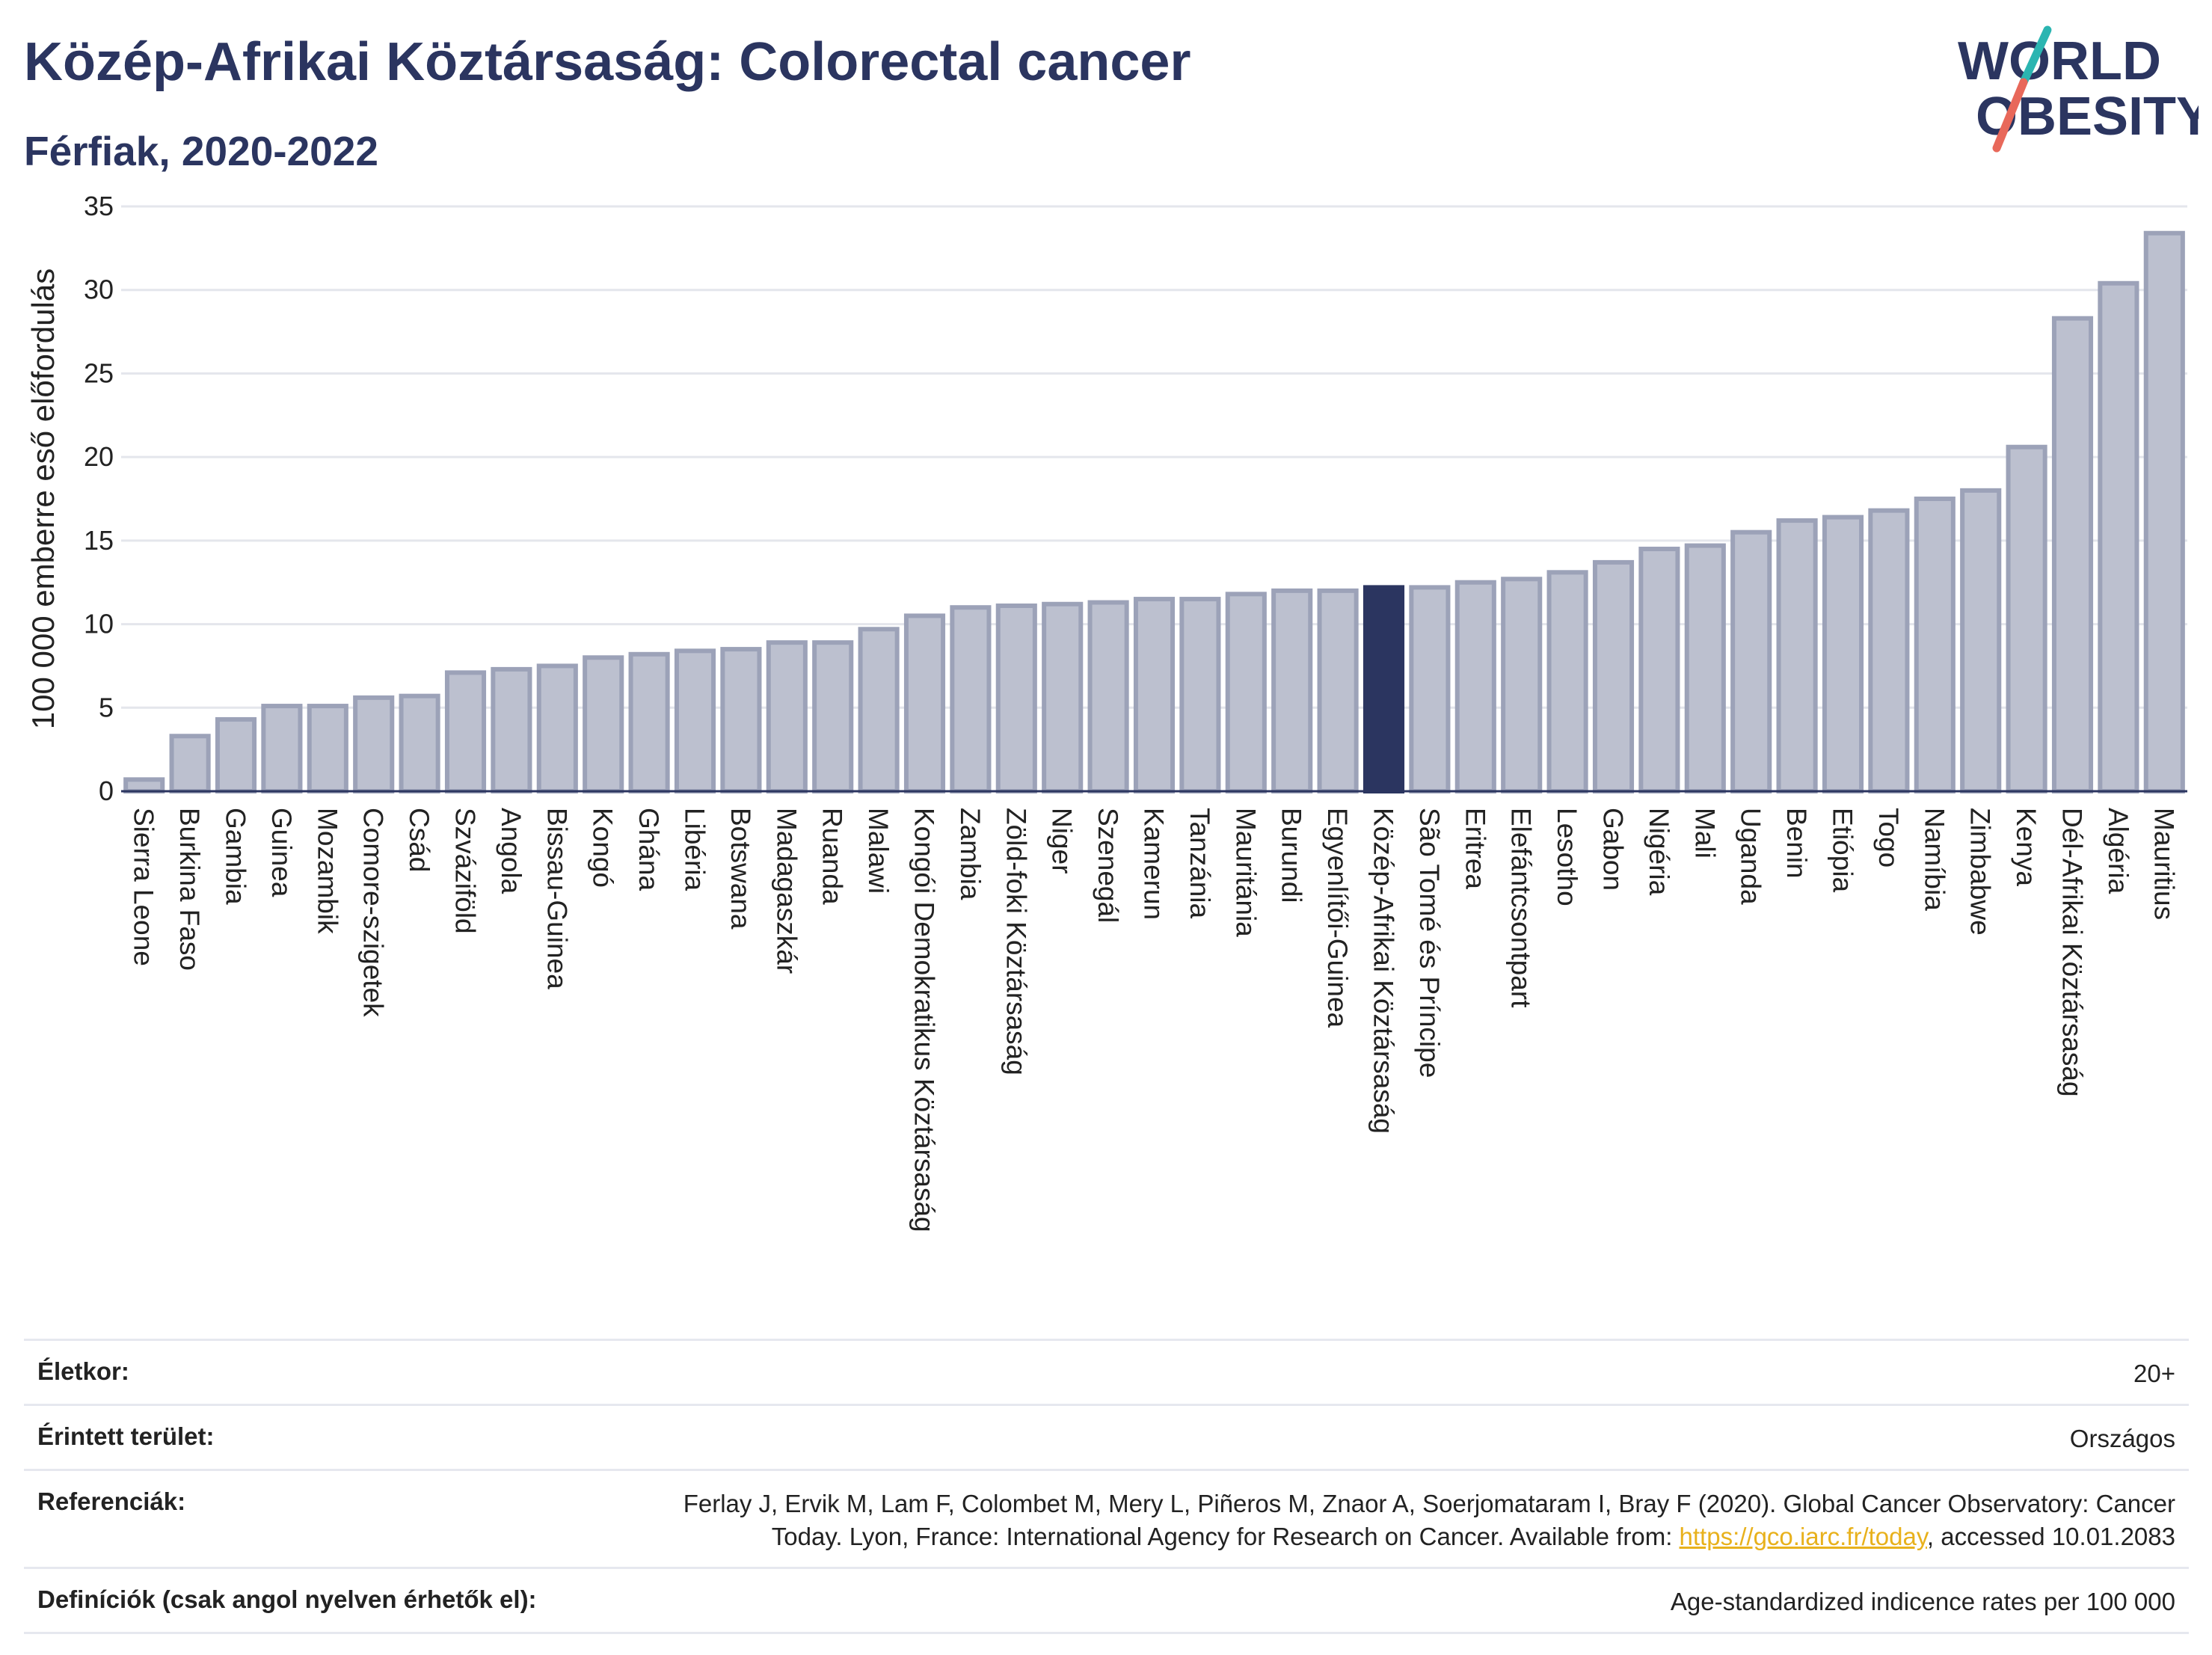  I want to click on x-category-label: Eritrea, so click(1475, 848).